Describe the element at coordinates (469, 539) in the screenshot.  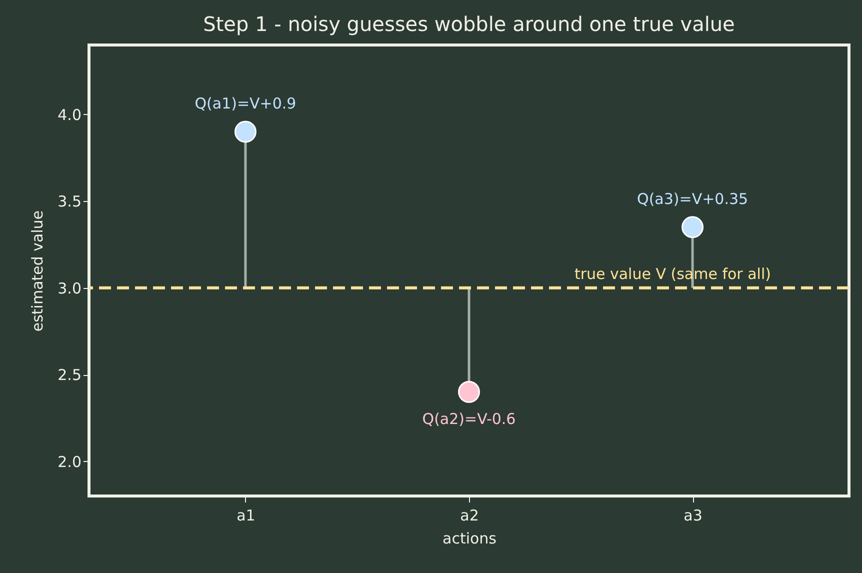
I see `x-axis-title: actions` at that location.